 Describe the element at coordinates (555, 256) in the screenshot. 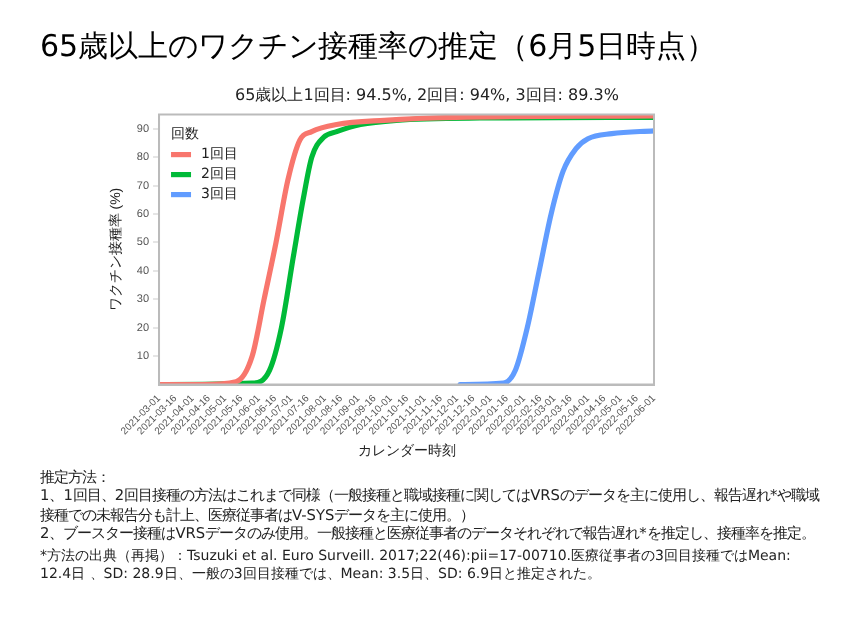

I see `line-series` at that location.